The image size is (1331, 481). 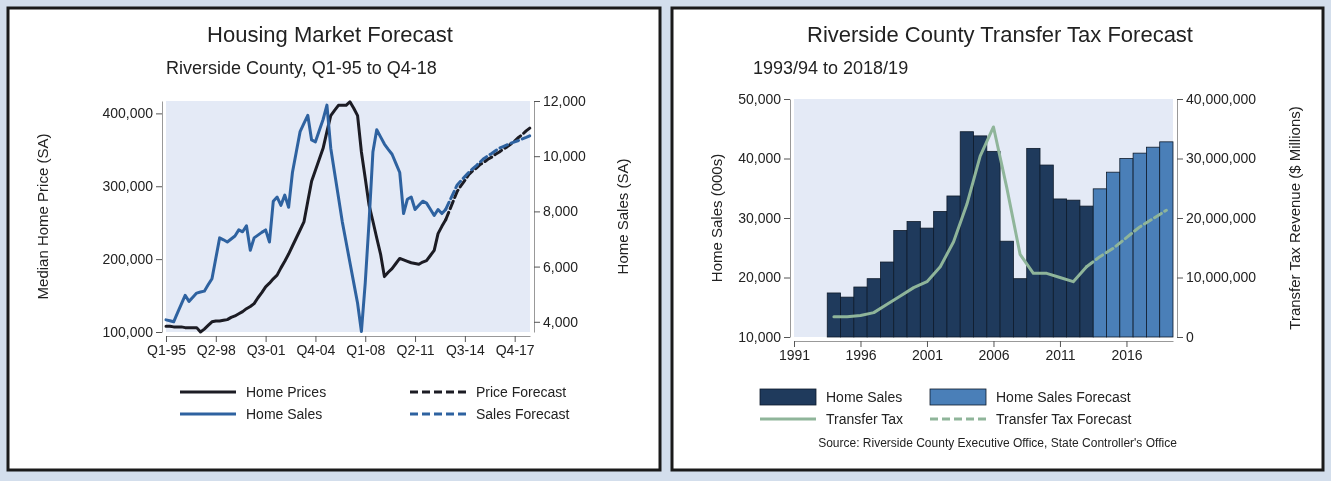 What do you see at coordinates (1063, 397) in the screenshot?
I see `legend-label: Home Sales Forecast` at bounding box center [1063, 397].